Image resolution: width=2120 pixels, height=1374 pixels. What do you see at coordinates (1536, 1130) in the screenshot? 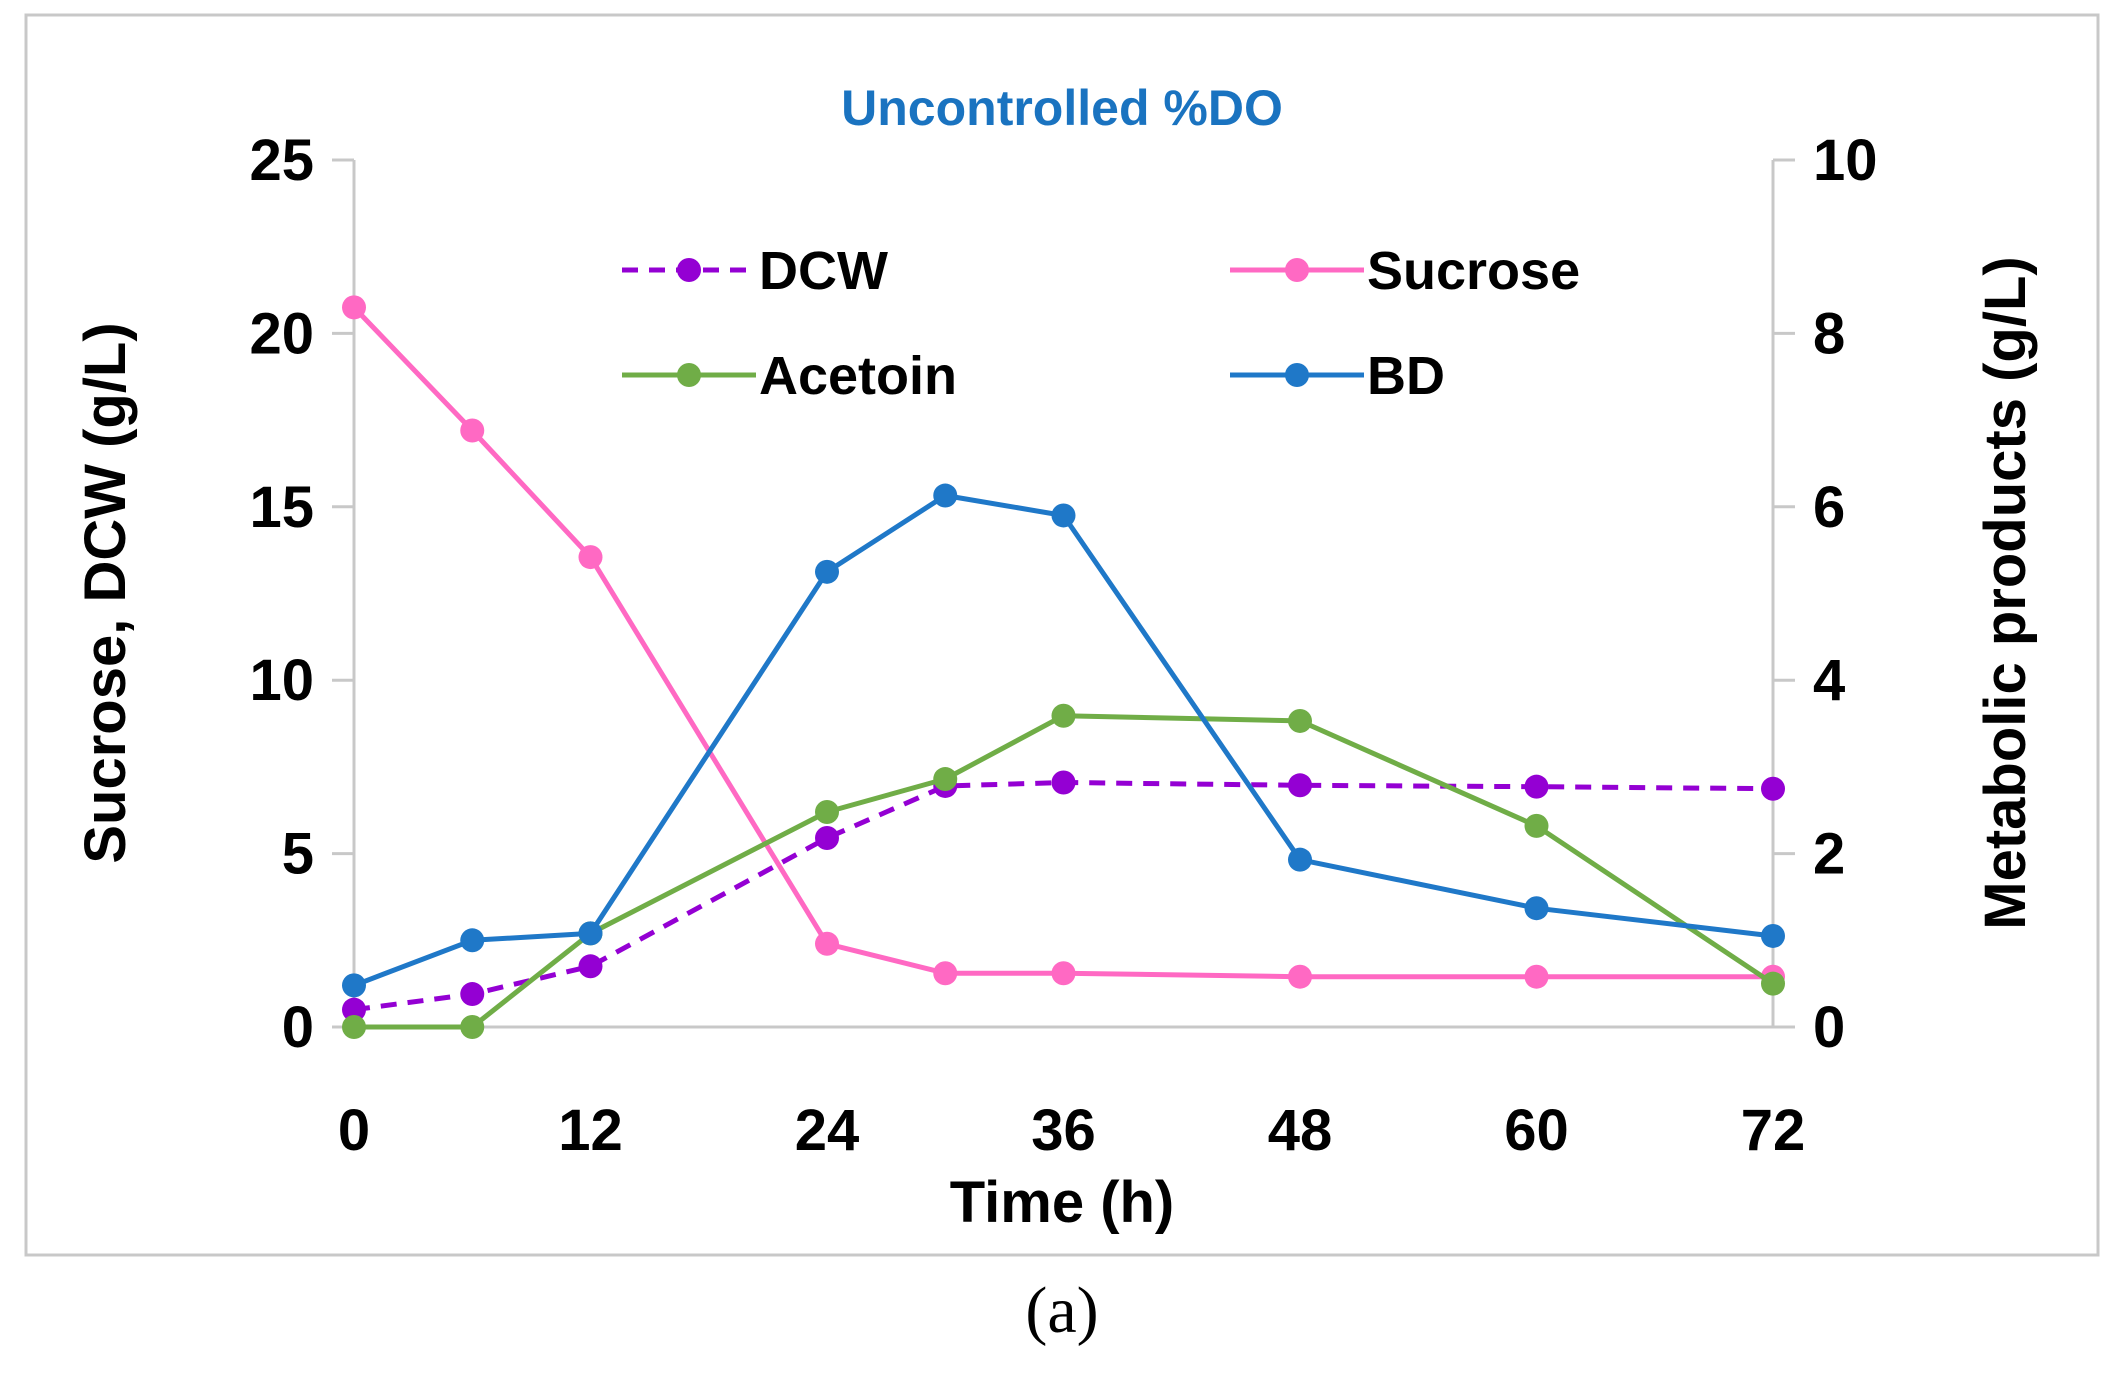
I see `x-tick-label: 60` at bounding box center [1536, 1130].